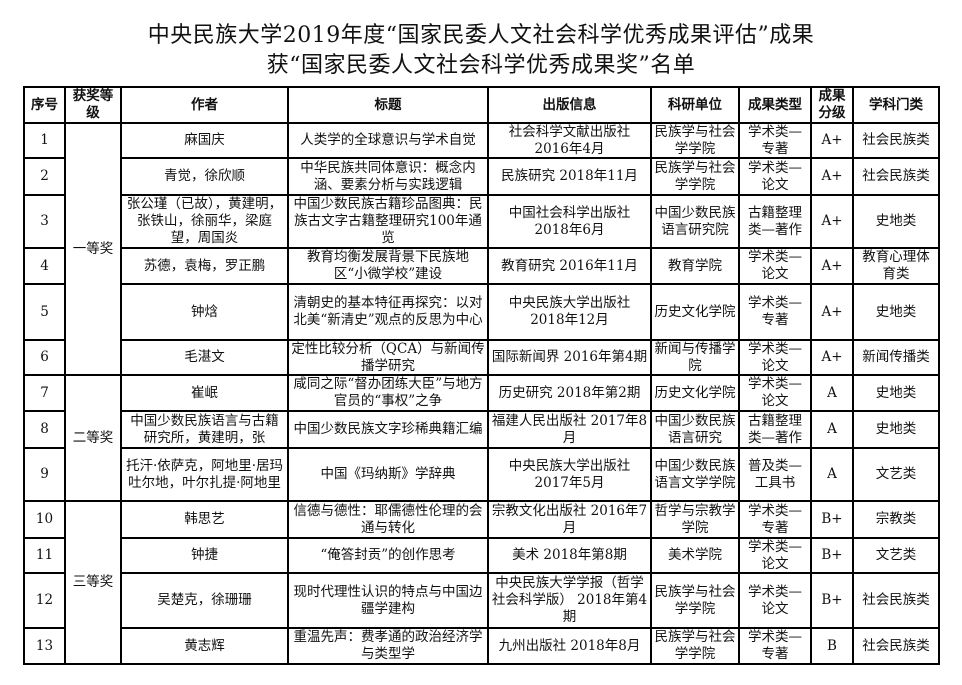  What do you see at coordinates (569, 221) in the screenshot?
I see `publication-cell: 中国社会科学出版社 2018年6月` at bounding box center [569, 221].